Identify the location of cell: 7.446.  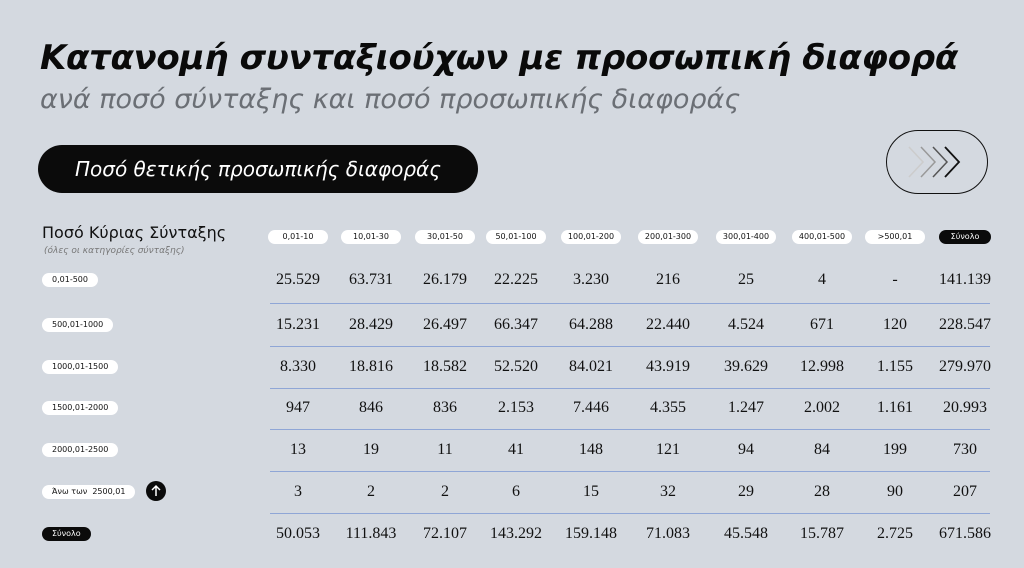
(591, 407).